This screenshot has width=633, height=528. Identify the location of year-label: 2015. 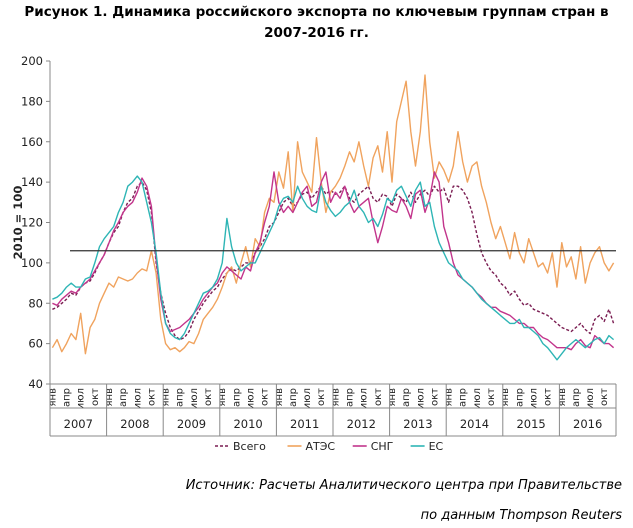
(530, 424).